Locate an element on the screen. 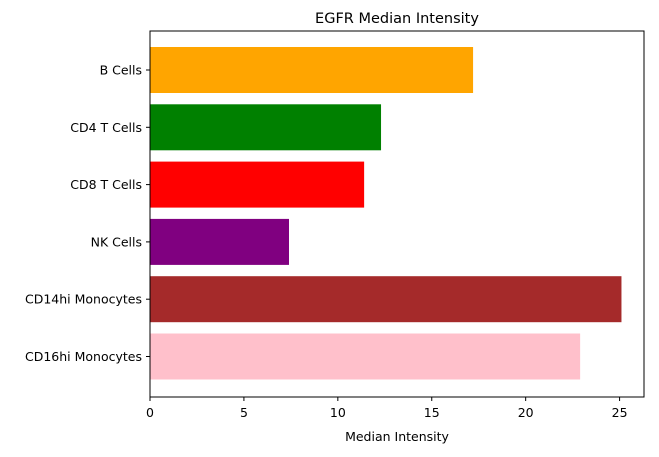  bar-cd14hi-monocytes is located at coordinates (386, 299).